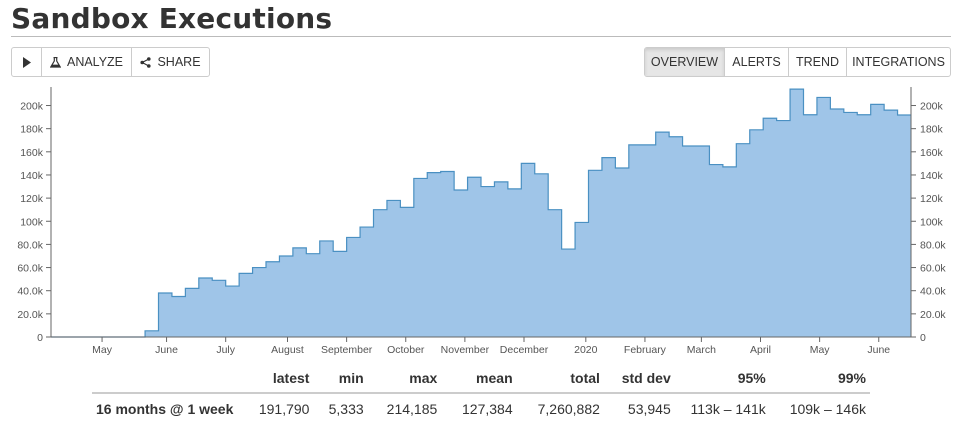  I want to click on analyze-button: ANALYZE, so click(87, 62).